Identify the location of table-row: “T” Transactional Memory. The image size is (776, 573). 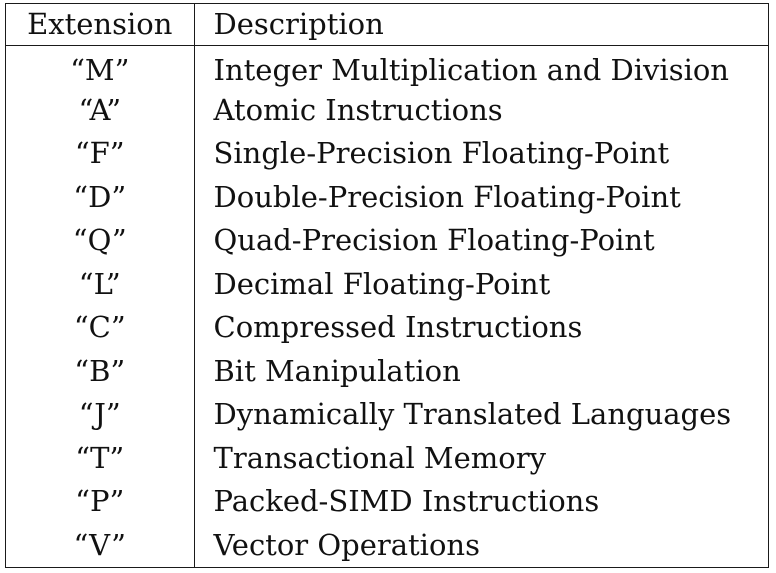
(387, 458).